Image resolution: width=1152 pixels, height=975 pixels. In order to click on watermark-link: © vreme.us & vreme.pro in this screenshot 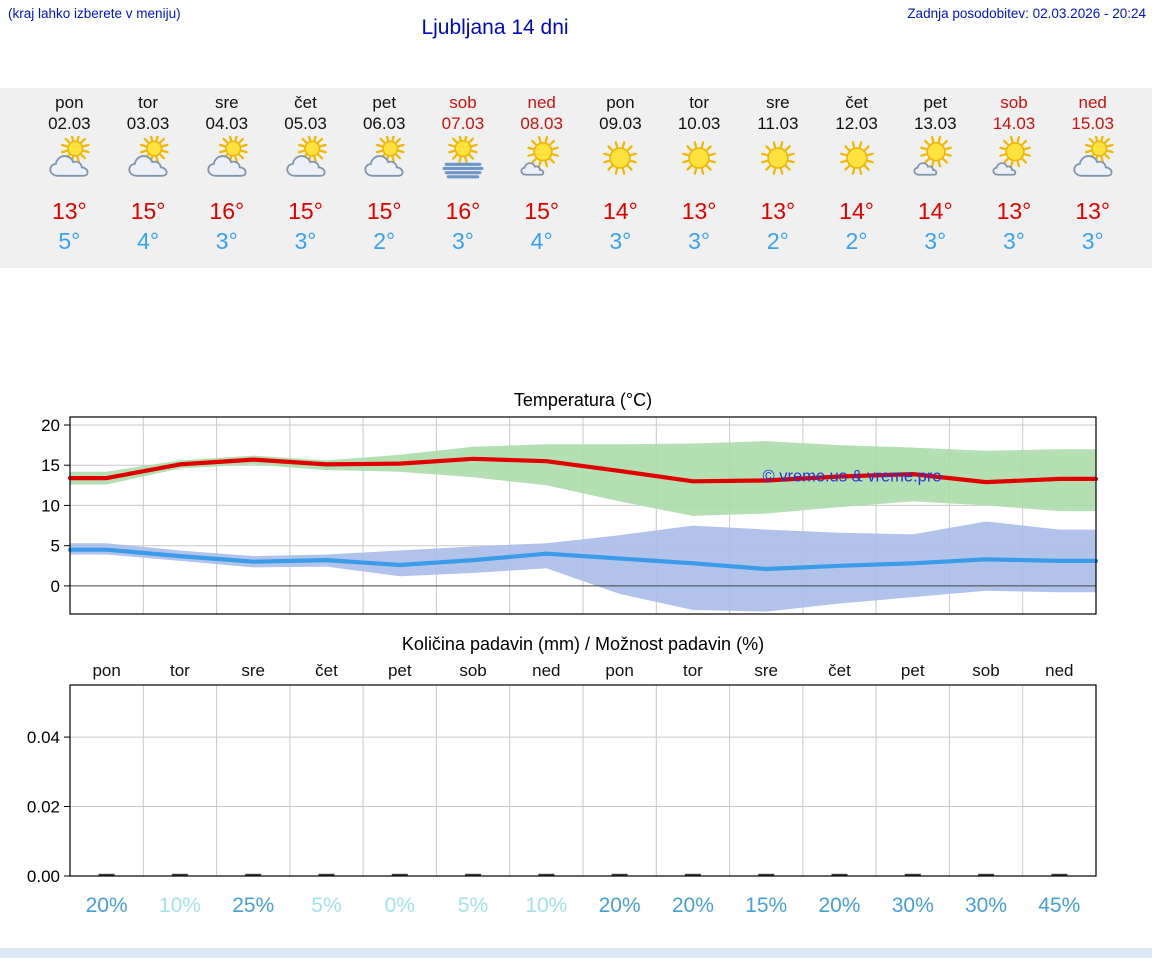, I will do `click(851, 476)`.